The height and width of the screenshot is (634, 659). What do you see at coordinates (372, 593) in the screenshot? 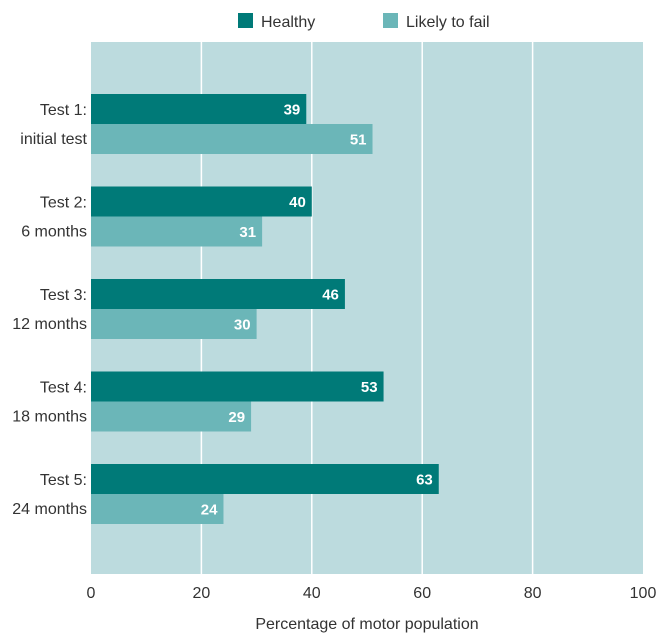
I see `x-tick-labels: 0 20 40 60 80 100` at bounding box center [372, 593].